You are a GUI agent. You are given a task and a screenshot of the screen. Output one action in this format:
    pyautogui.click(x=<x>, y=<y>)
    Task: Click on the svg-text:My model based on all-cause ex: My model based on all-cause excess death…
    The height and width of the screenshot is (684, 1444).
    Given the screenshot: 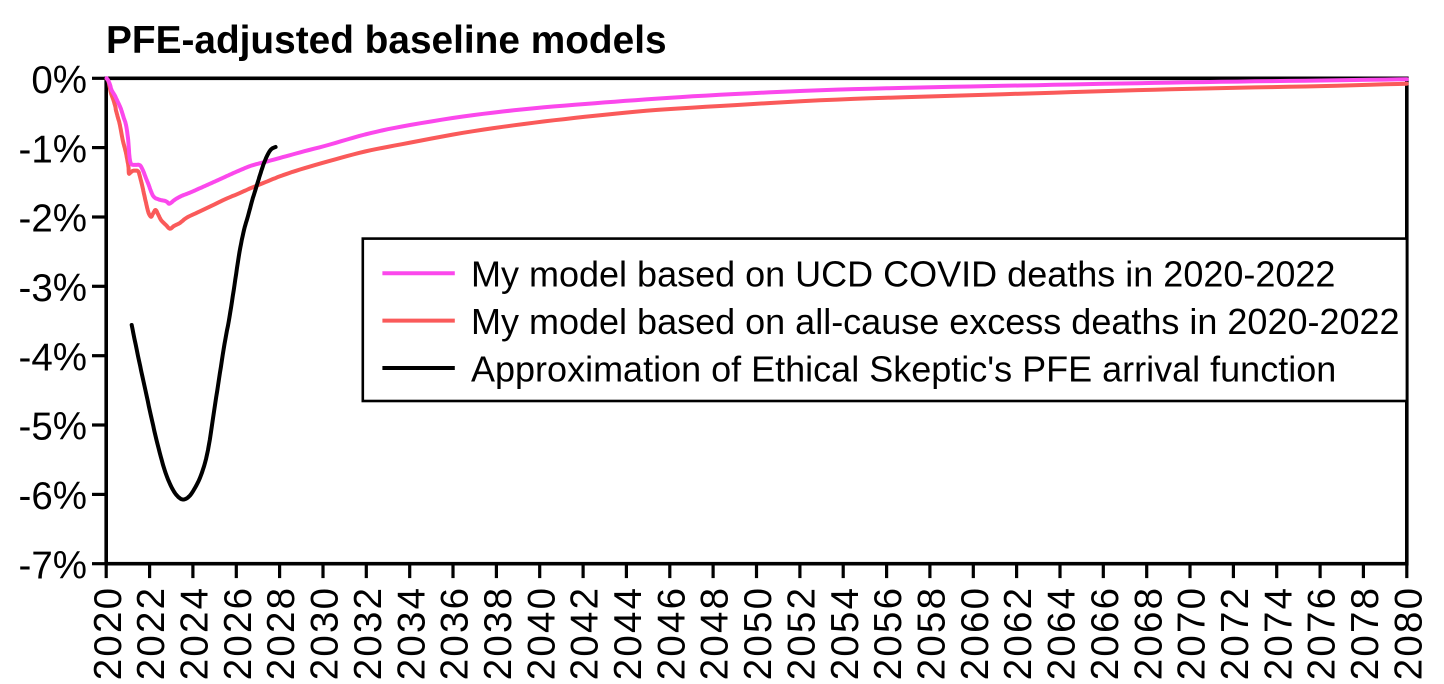 What is the action you would take?
    pyautogui.click(x=935, y=321)
    